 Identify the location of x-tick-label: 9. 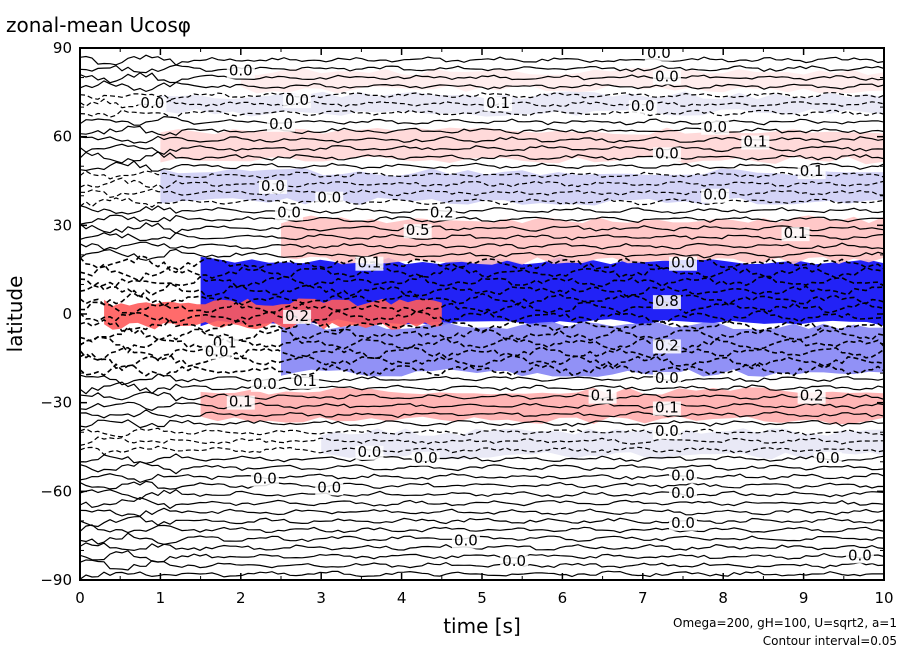
(804, 598).